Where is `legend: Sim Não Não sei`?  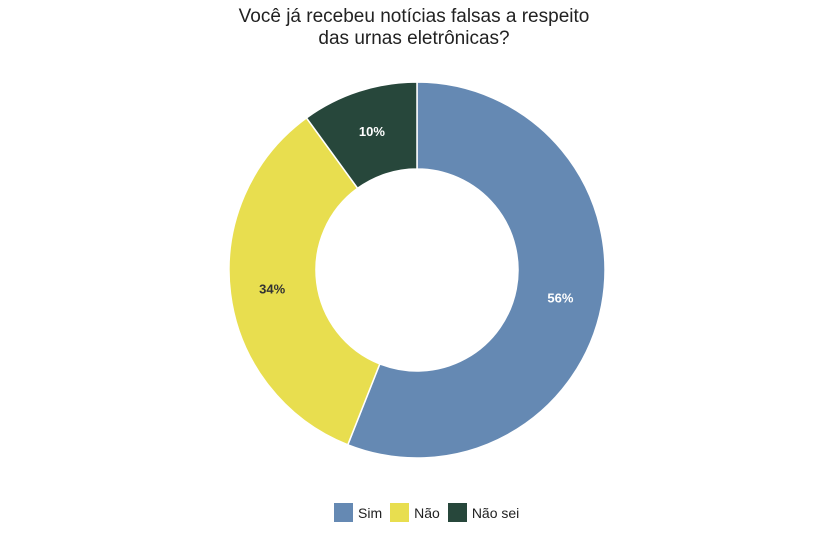 legend: Sim Não Não sei is located at coordinates (430, 512).